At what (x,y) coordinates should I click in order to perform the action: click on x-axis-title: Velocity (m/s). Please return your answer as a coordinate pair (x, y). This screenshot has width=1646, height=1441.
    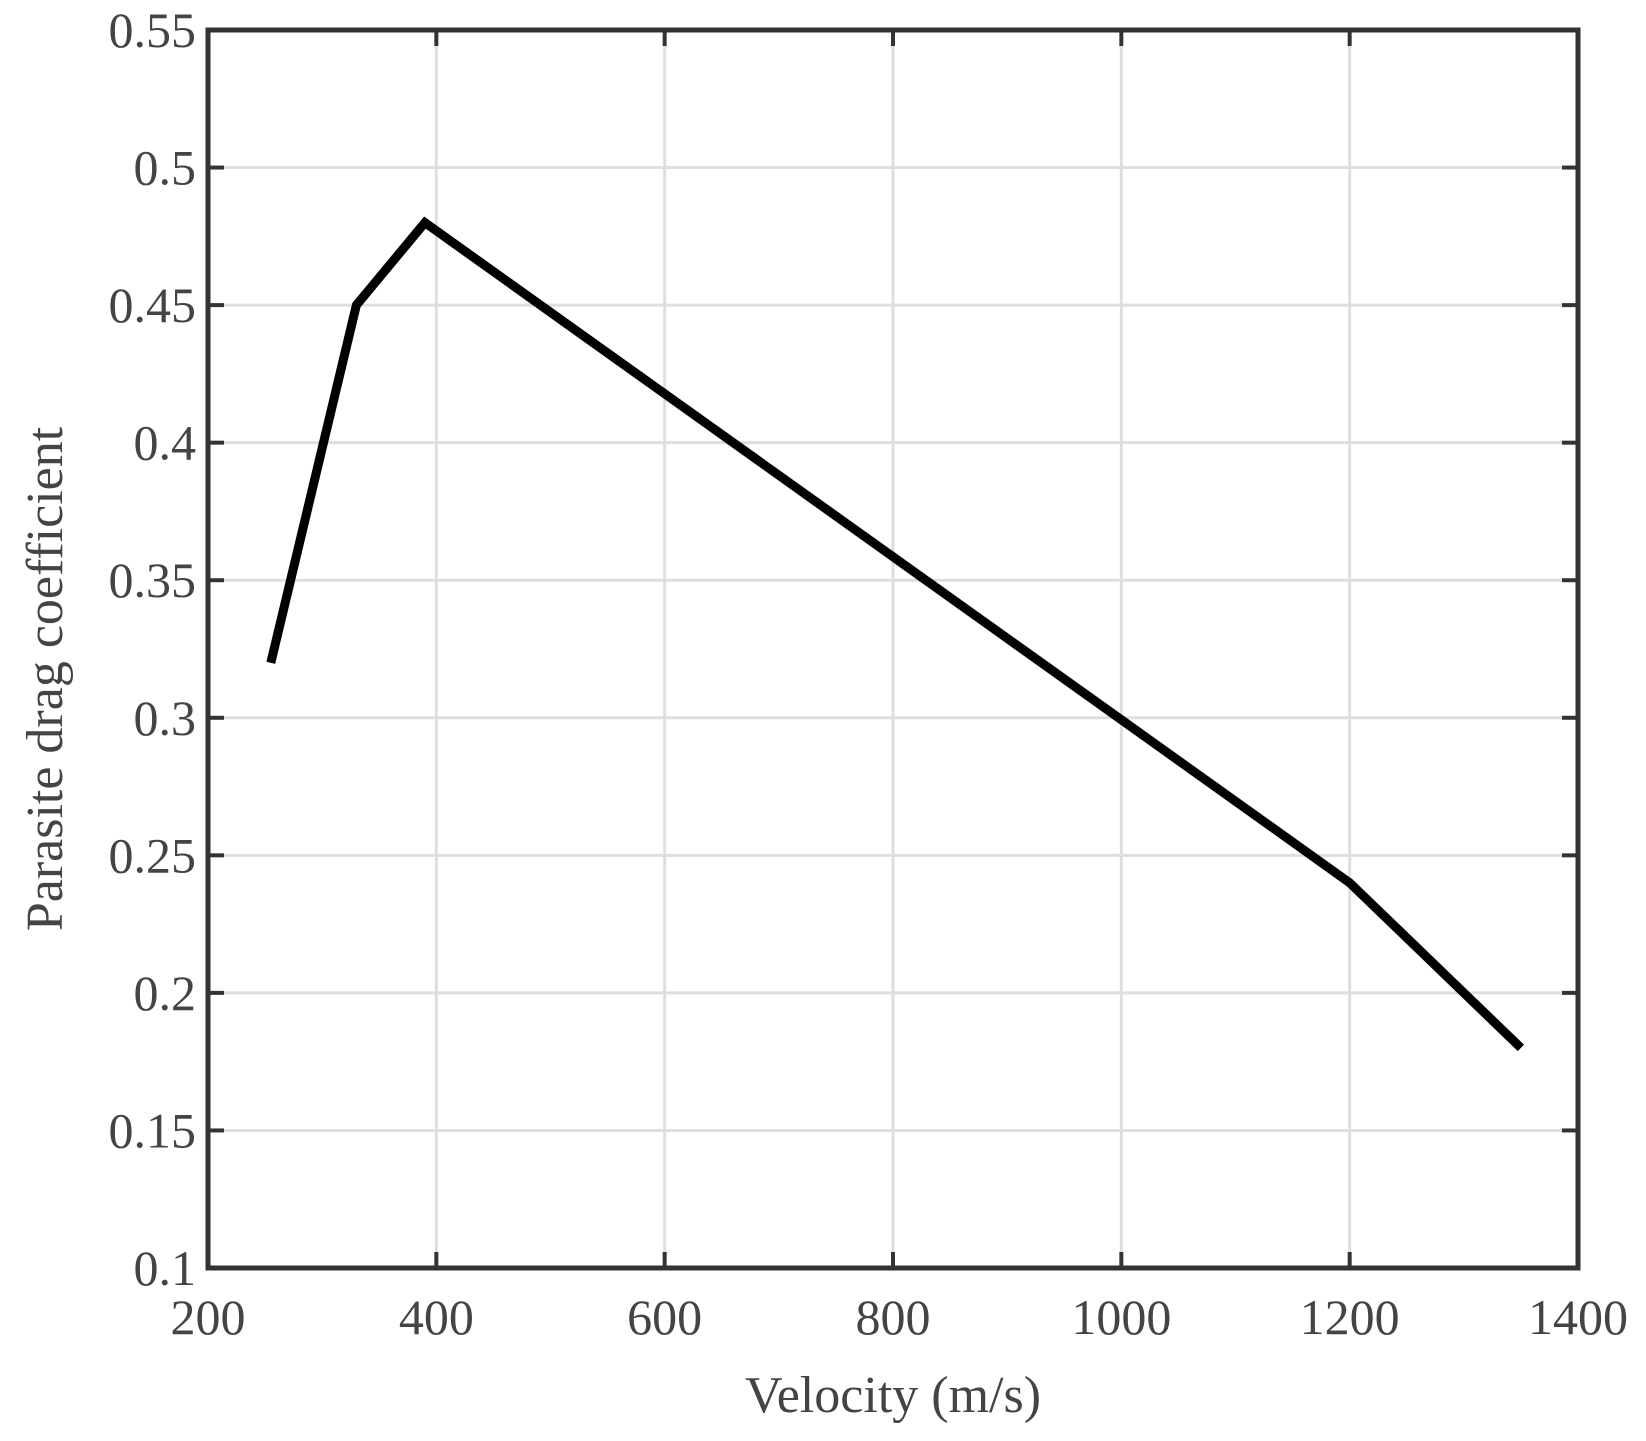
    Looking at the image, I should click on (893, 1395).